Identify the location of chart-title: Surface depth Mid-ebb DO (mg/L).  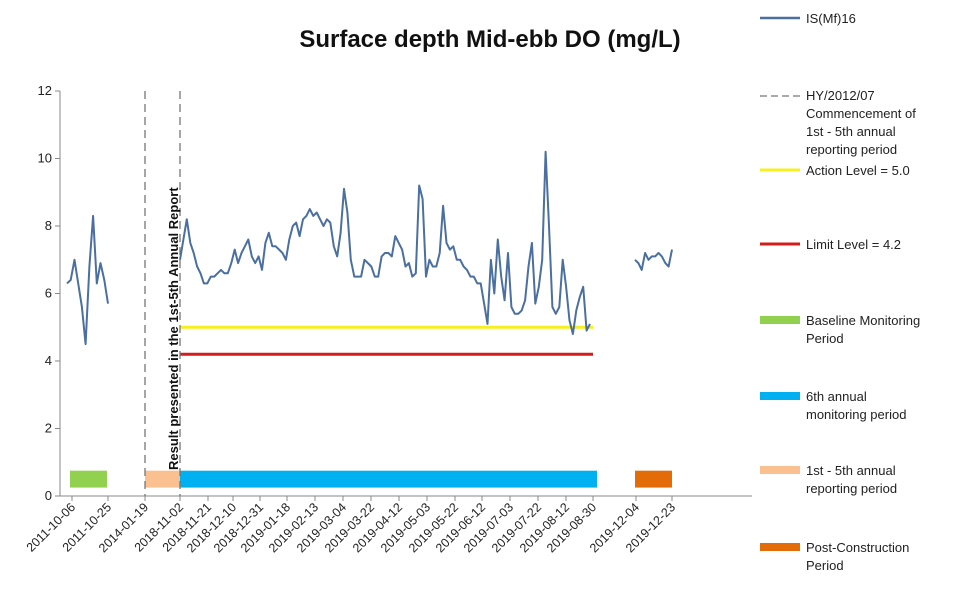
(489, 39).